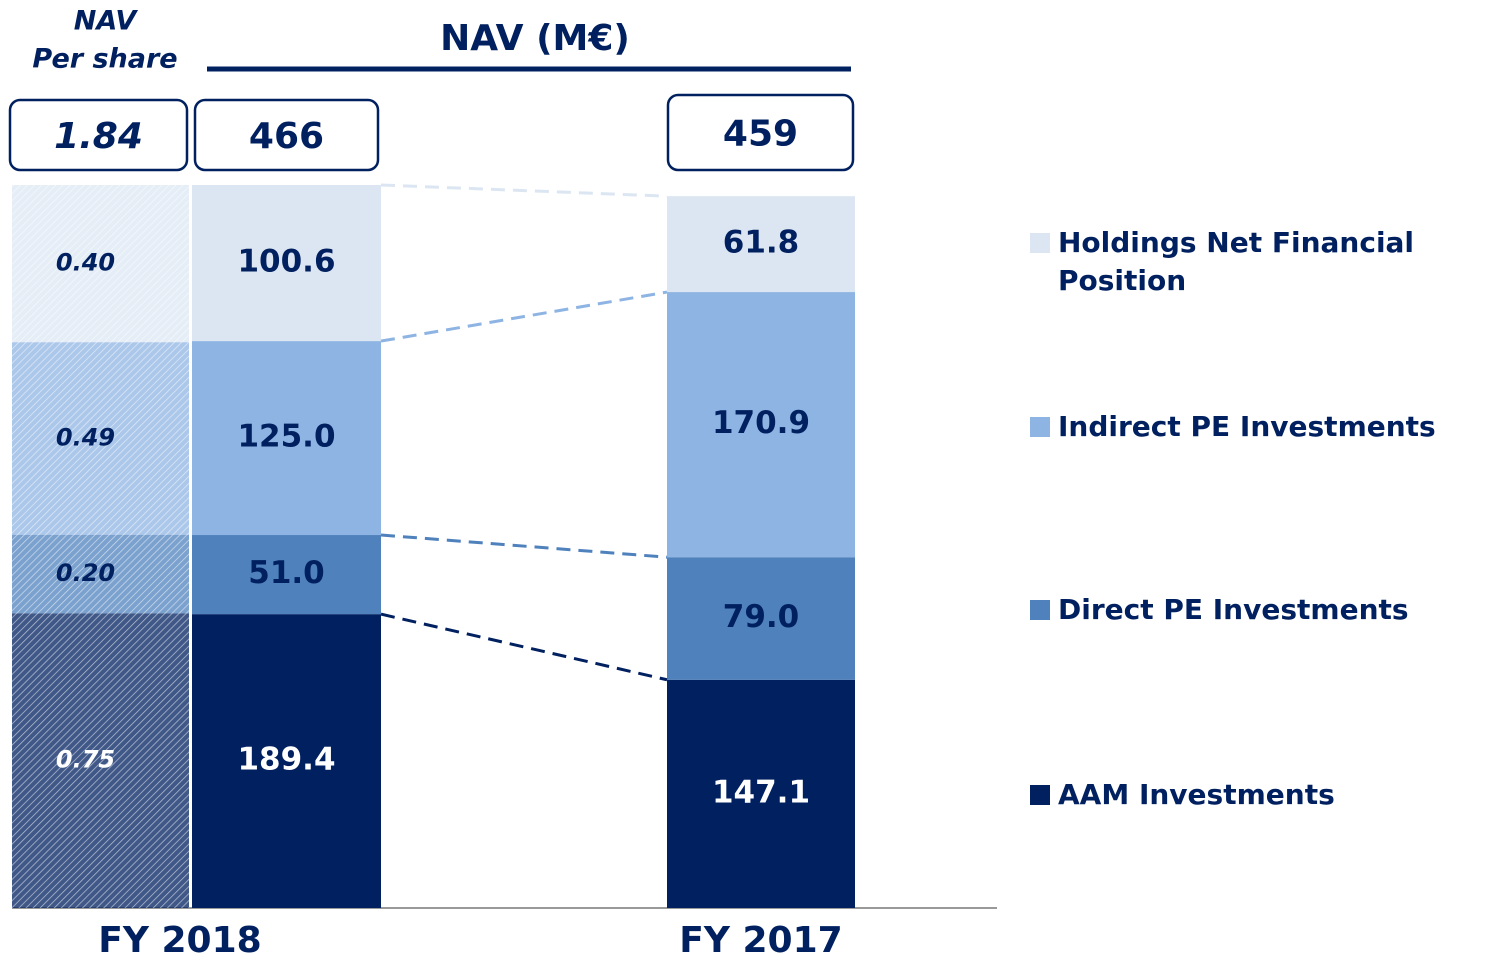 The height and width of the screenshot is (962, 1503). Describe the element at coordinates (104, 59) in the screenshot. I see `per-share-title: Per share` at that location.